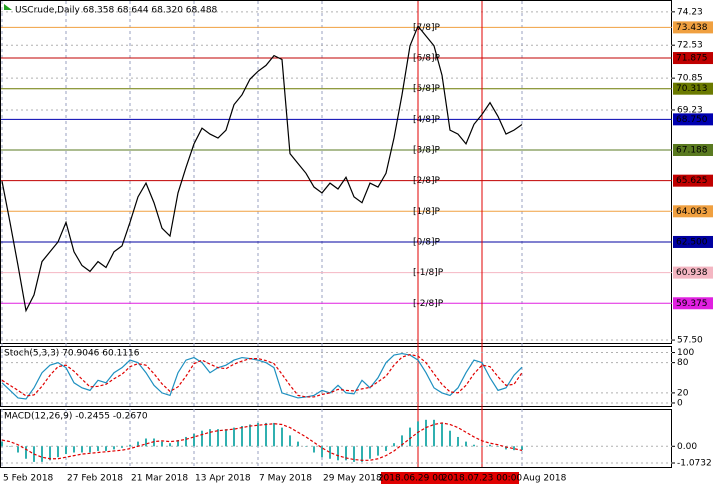 The image size is (713, 488). Describe the element at coordinates (683, 363) in the screenshot. I see `y-tick-label: 80` at that location.